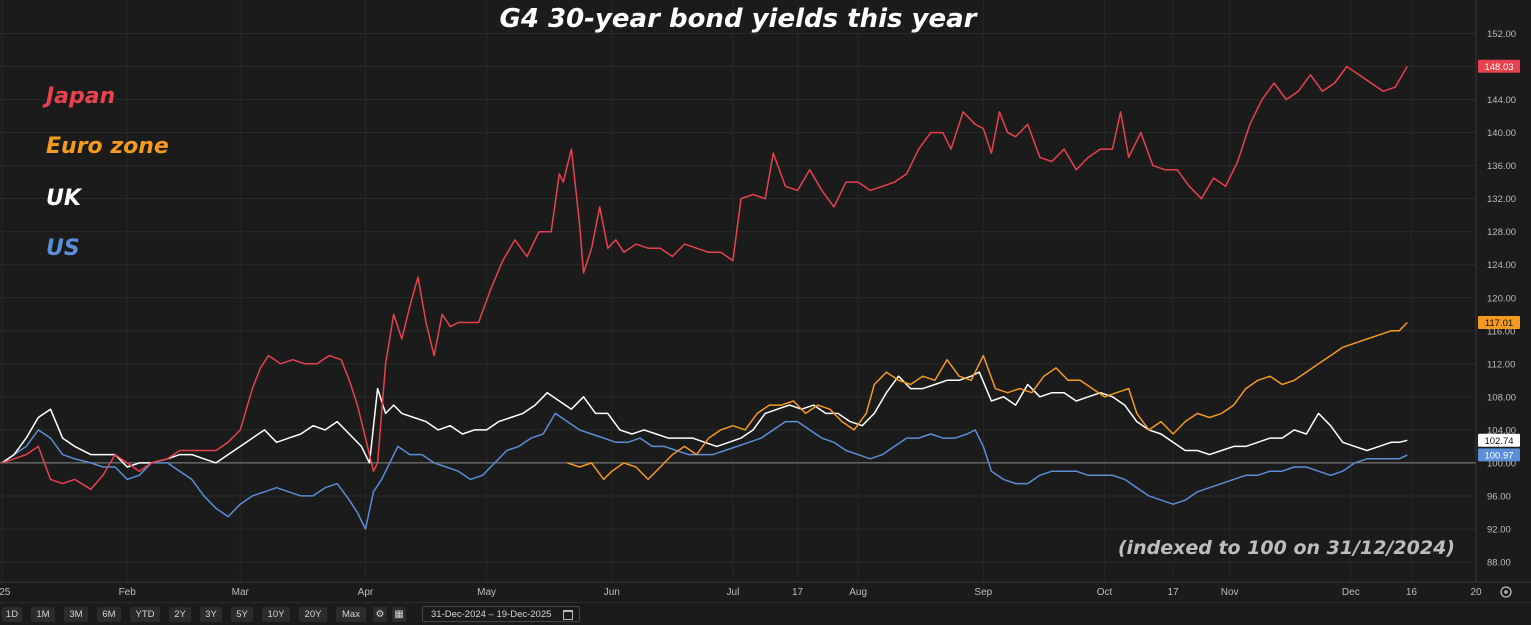 This screenshot has height=625, width=1531. I want to click on axis-settings-dot, so click(1506, 592).